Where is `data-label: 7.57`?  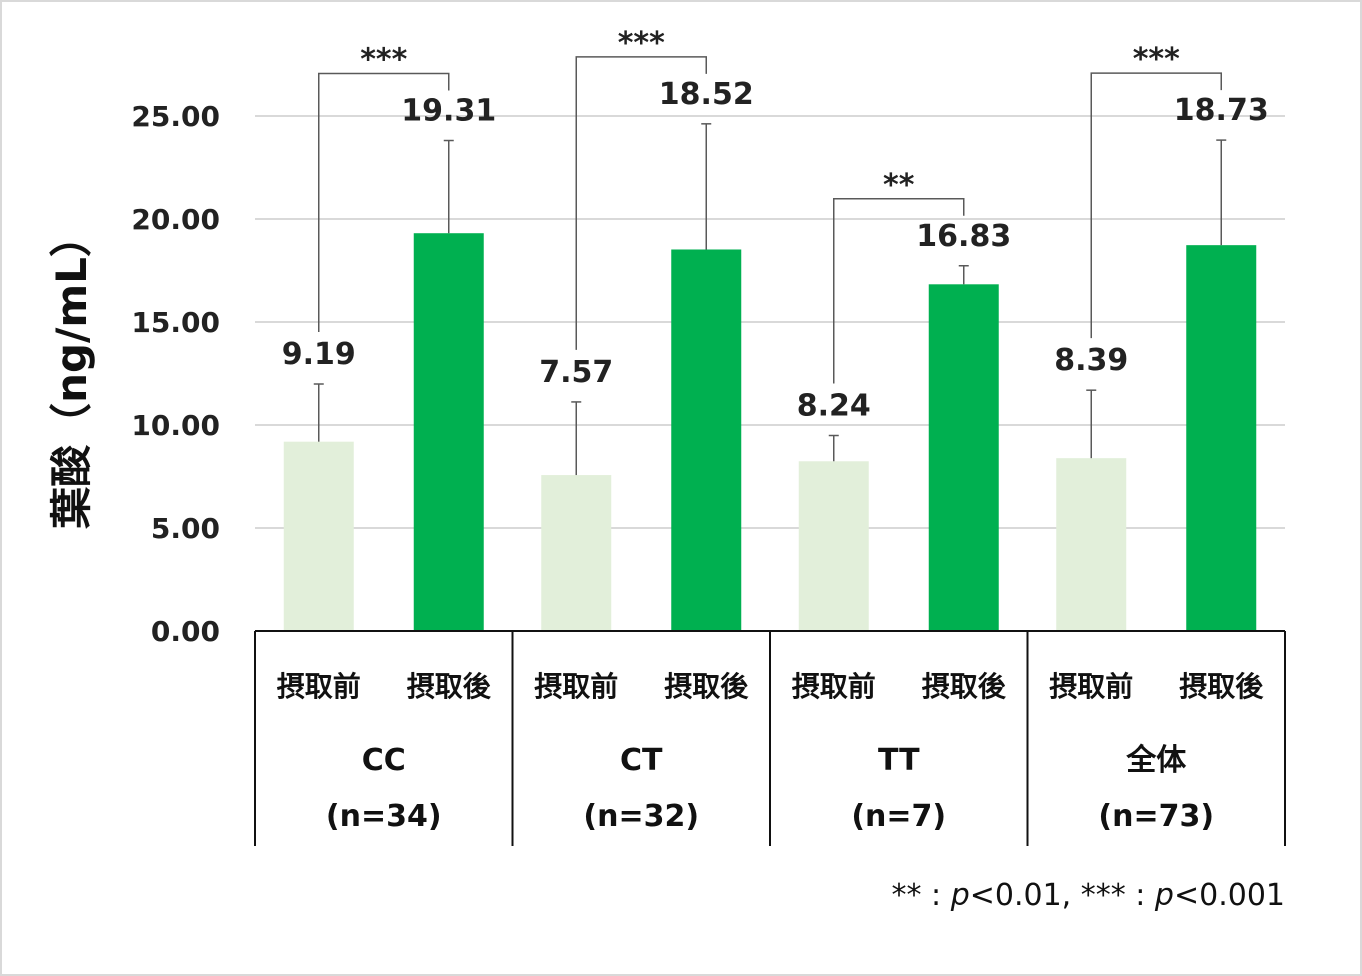 data-label: 7.57 is located at coordinates (576, 372).